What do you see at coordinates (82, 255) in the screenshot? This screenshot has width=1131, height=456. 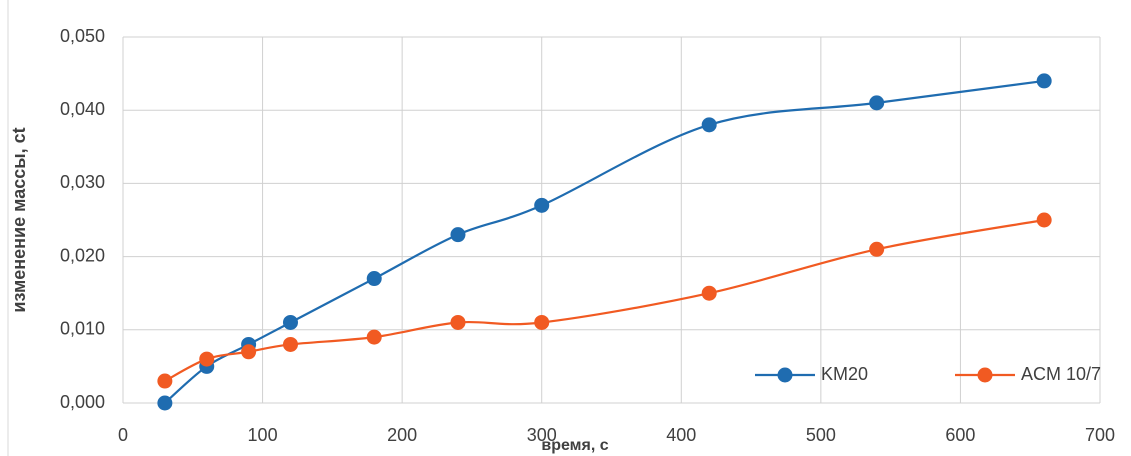 I see `y-tick-label: 0,020` at bounding box center [82, 255].